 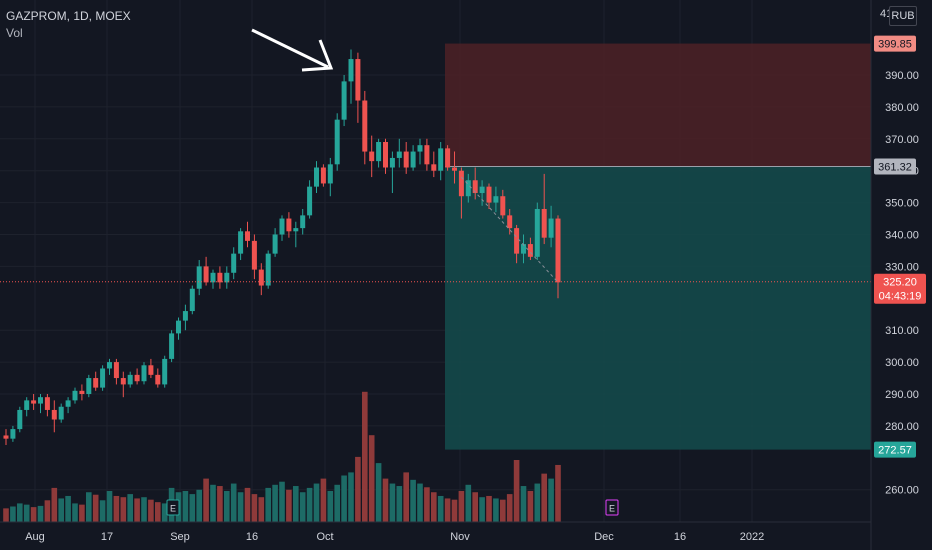 I want to click on earnings-marker-past: E, so click(x=173, y=507).